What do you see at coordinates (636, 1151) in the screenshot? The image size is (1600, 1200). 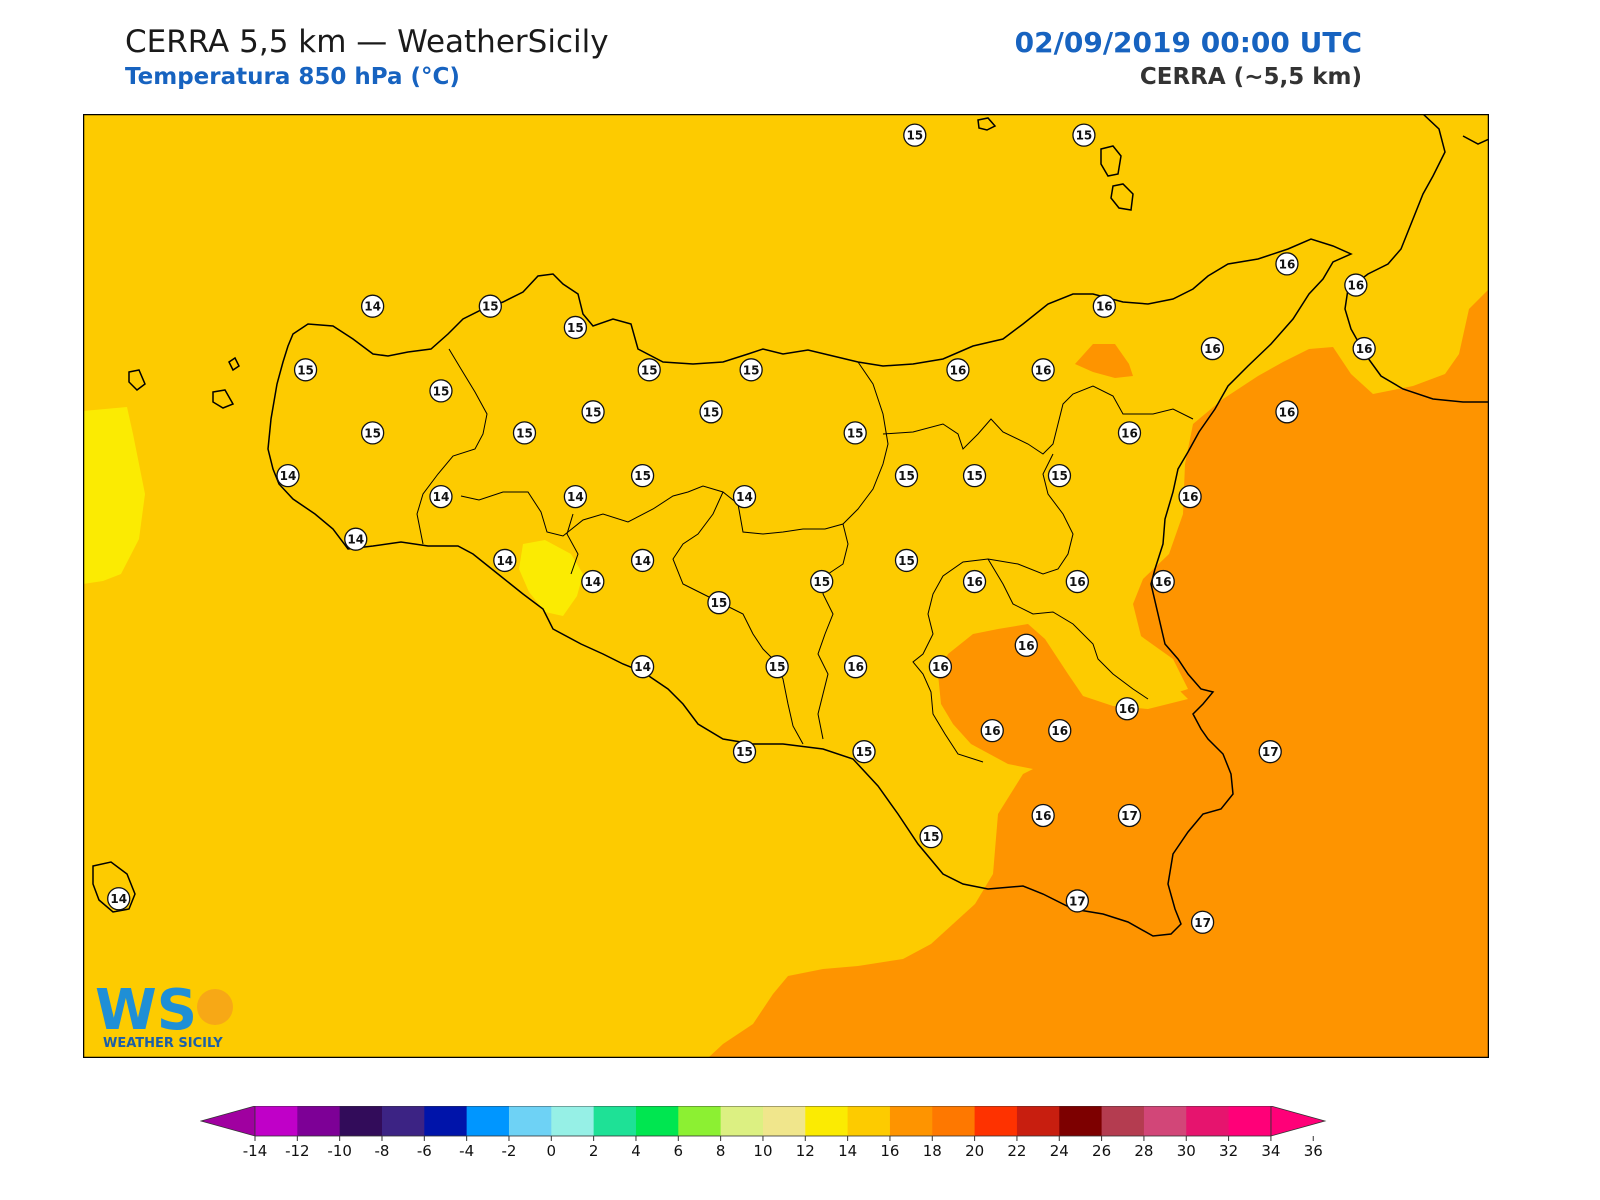 I see `colorbar-tick-label: 4` at bounding box center [636, 1151].